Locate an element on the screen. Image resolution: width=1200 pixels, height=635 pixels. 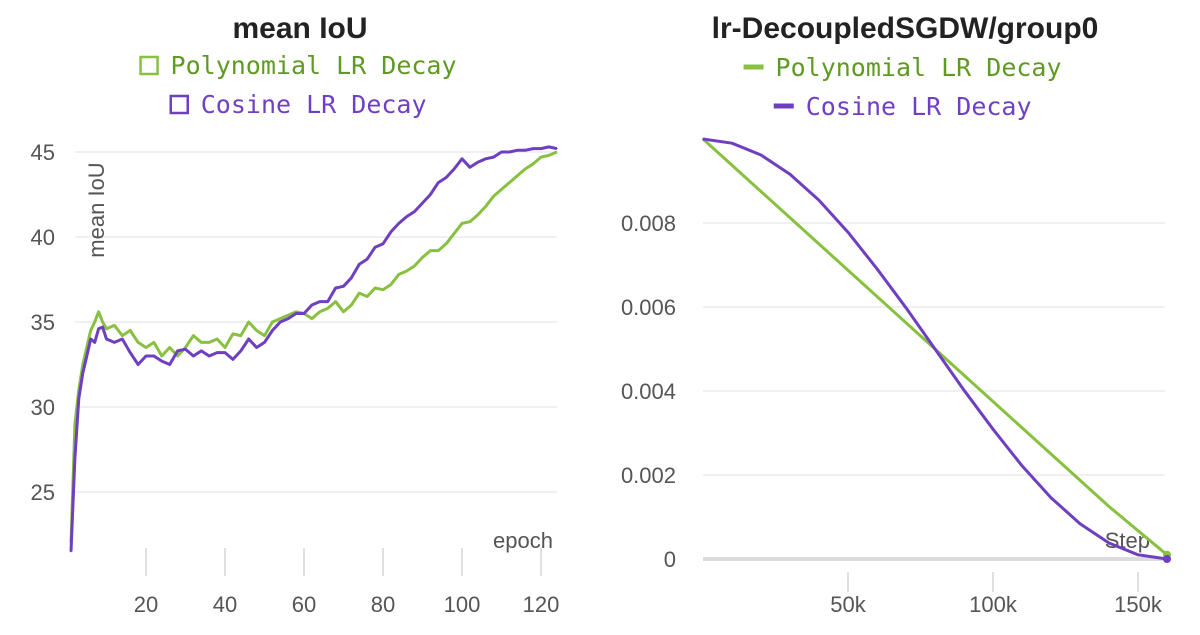
chart-title: mean IoU is located at coordinates (299, 28).